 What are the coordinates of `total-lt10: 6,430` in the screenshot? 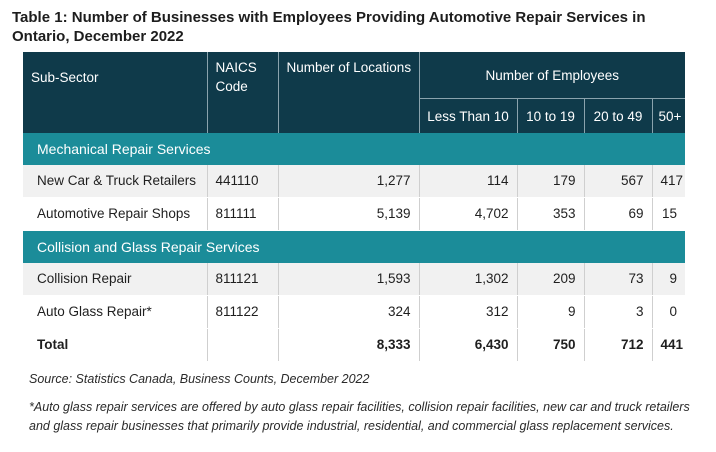 It's located at (467, 345).